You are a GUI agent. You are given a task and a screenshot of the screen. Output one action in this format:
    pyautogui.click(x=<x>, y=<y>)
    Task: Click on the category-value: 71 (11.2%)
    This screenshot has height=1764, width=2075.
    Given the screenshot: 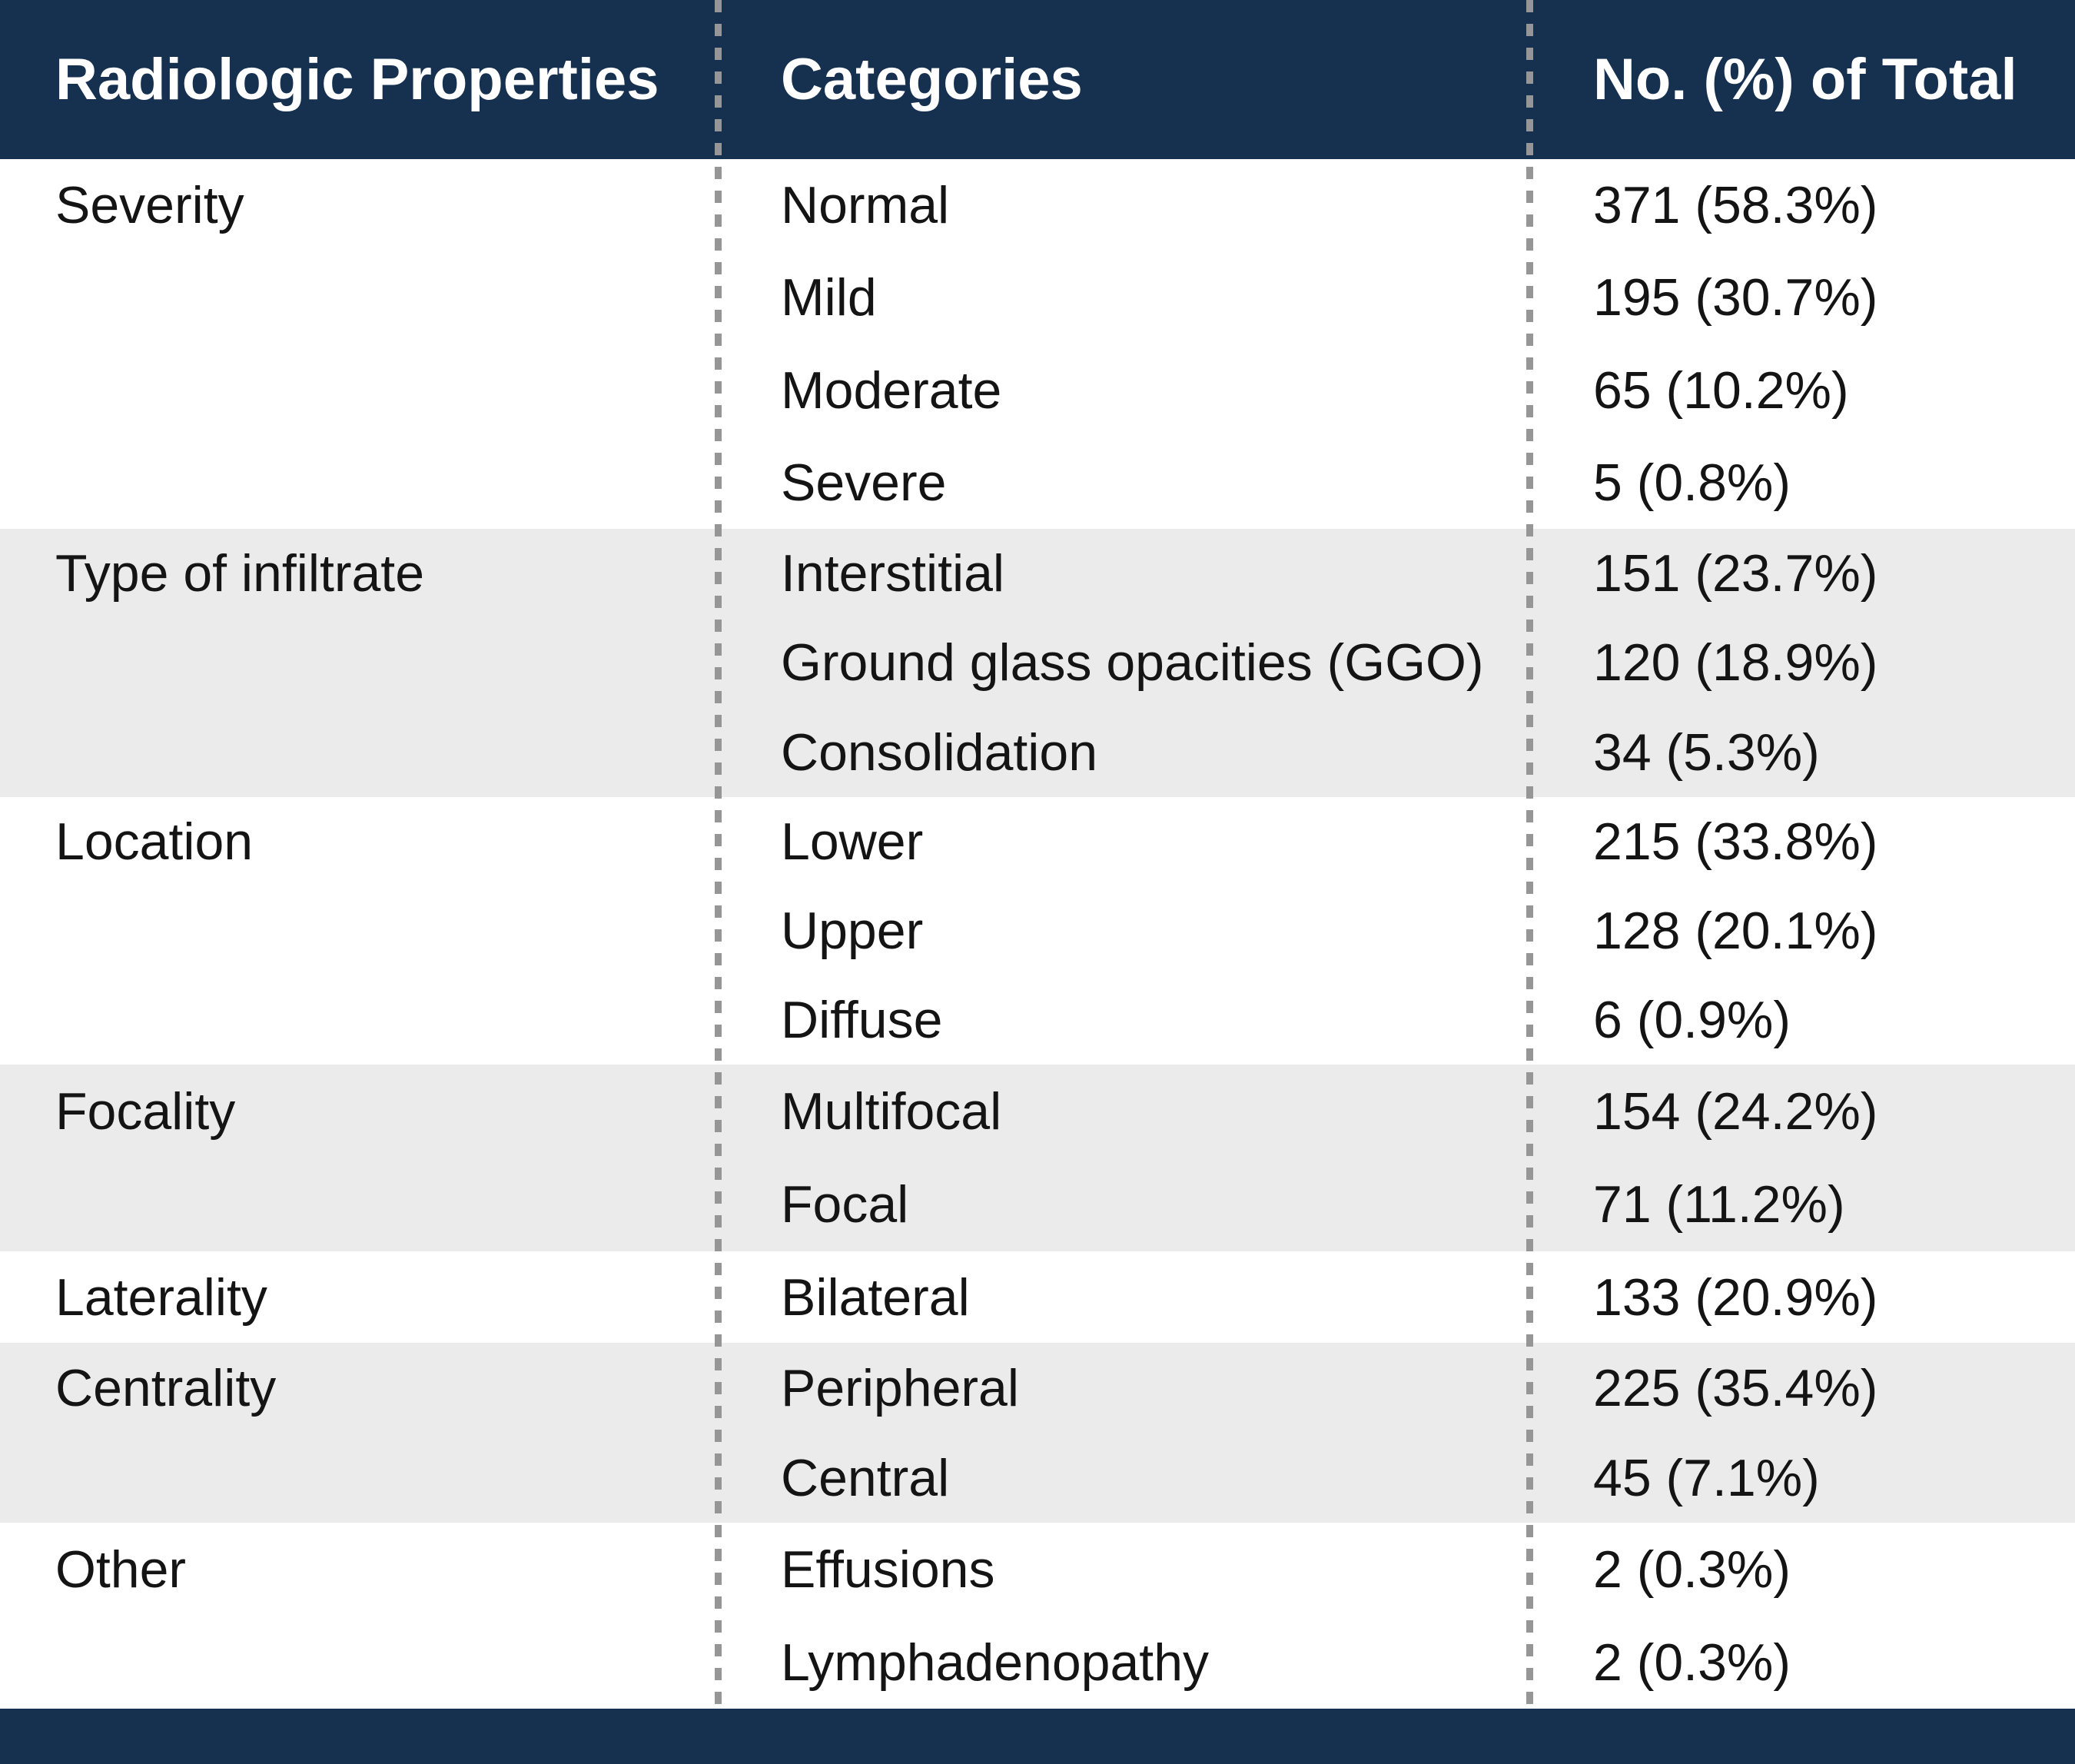 What is the action you would take?
    pyautogui.click(x=1719, y=1204)
    